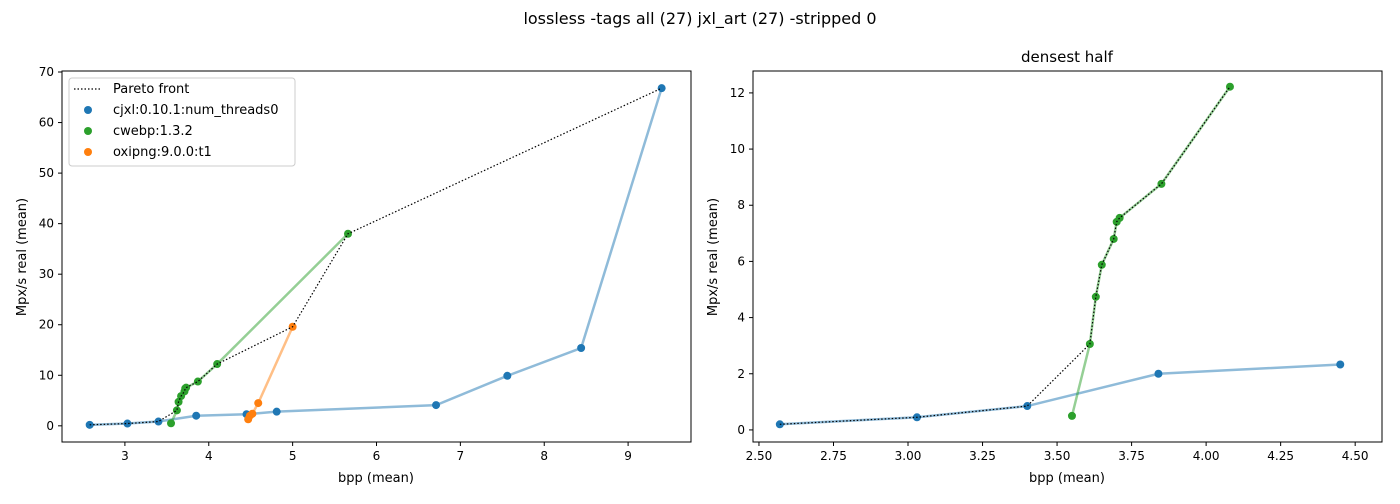 The width and height of the screenshot is (1400, 504). Describe the element at coordinates (1057, 456) in the screenshot. I see `x-tick-label: 3.50` at that location.